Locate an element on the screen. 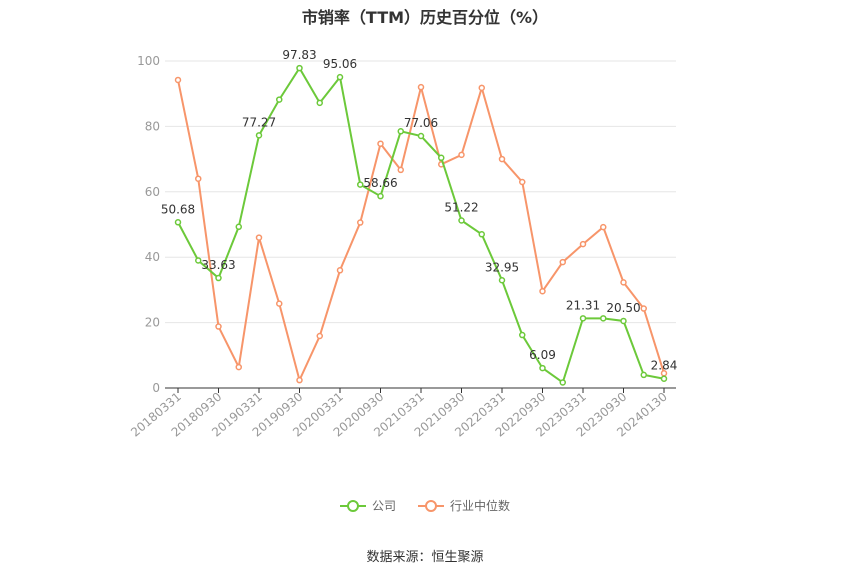  y-tick-label: 40 is located at coordinates (152, 257).